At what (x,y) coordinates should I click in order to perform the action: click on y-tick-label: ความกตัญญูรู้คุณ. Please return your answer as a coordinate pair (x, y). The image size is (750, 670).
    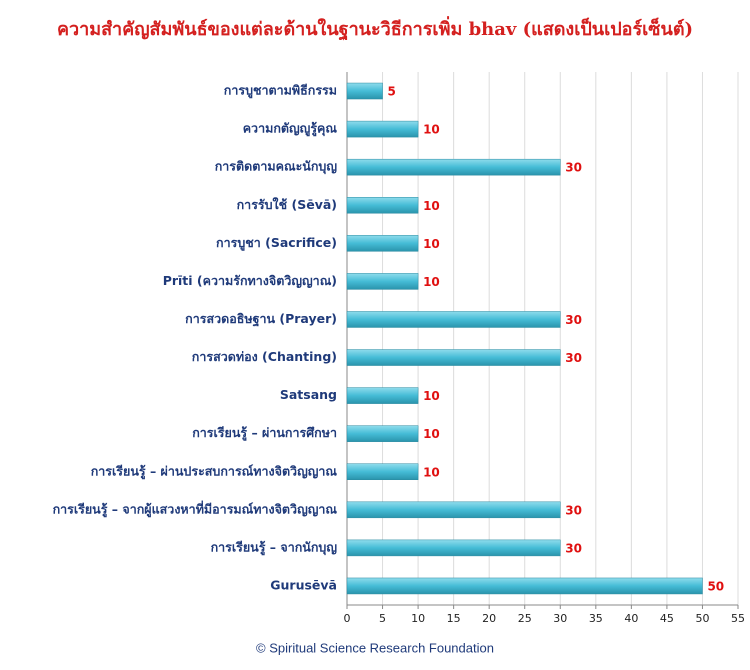
    Looking at the image, I should click on (290, 129).